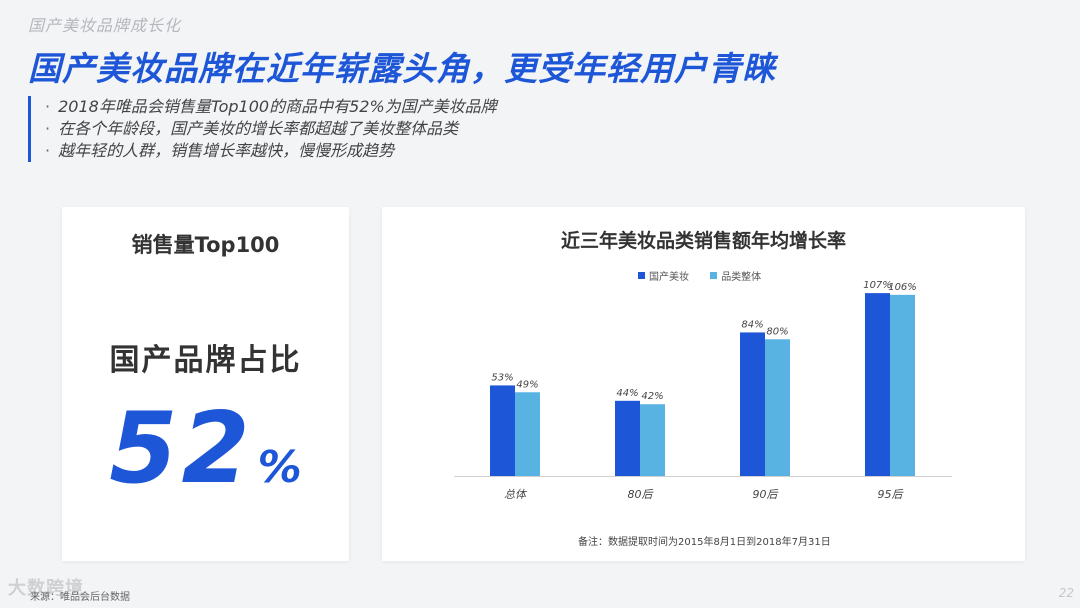  I want to click on data-label: 80%, so click(777, 331).